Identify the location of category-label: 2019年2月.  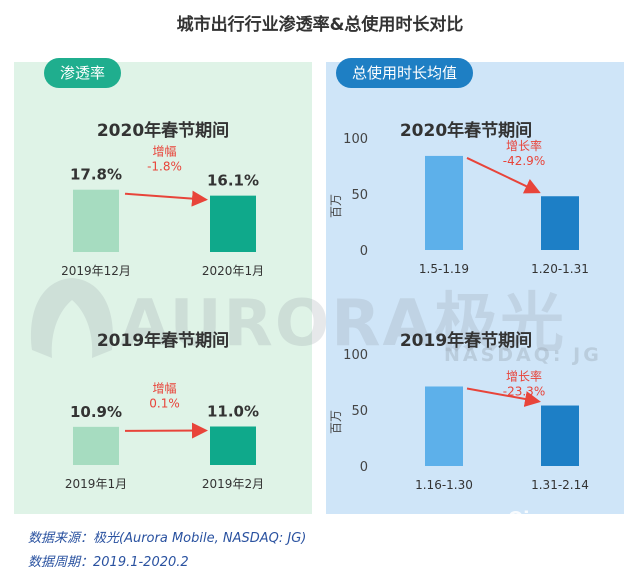
(233, 484).